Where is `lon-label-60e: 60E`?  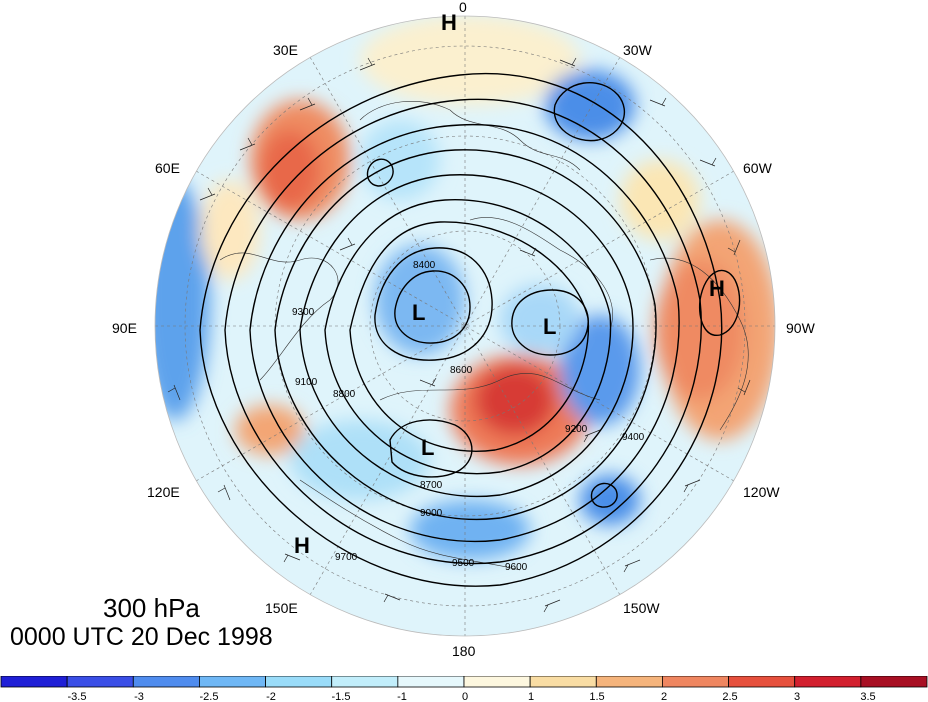
lon-label-60e: 60E is located at coordinates (167, 168).